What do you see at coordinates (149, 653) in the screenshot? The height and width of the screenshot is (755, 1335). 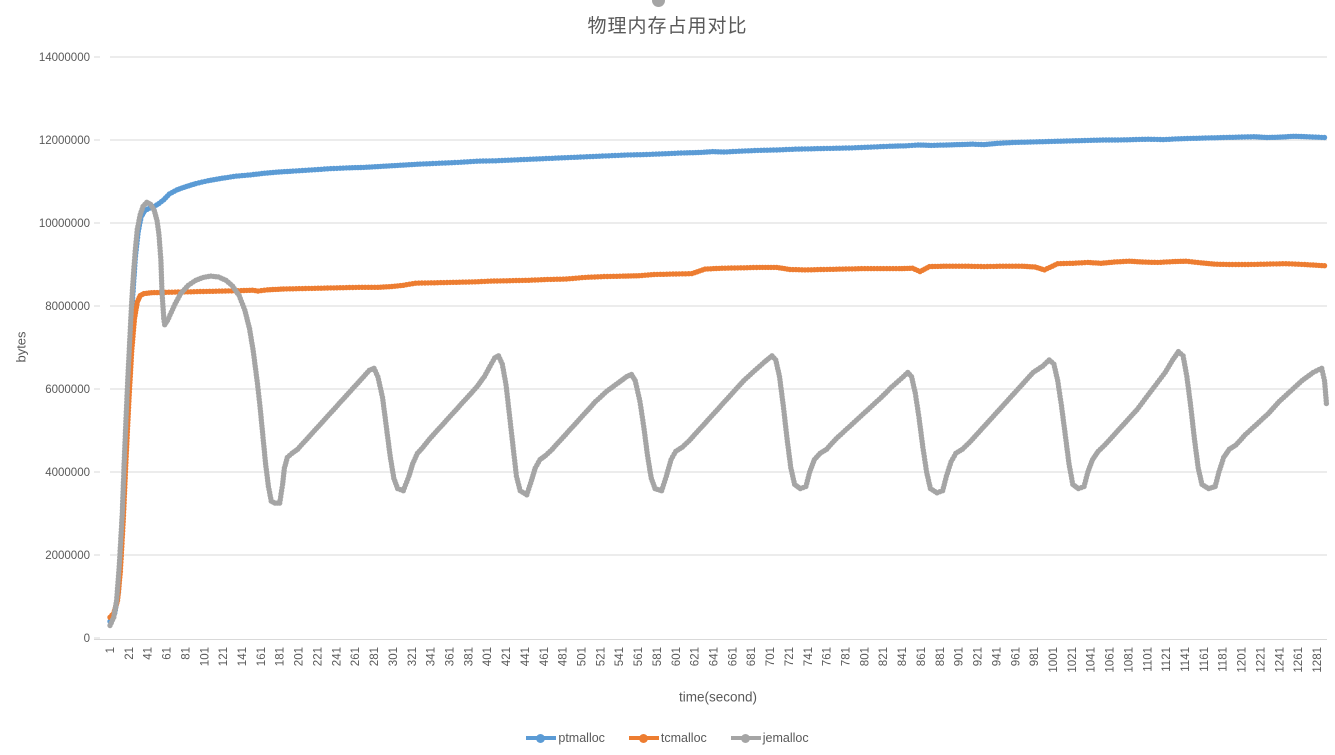 I see `x-tick-label: 41` at bounding box center [149, 653].